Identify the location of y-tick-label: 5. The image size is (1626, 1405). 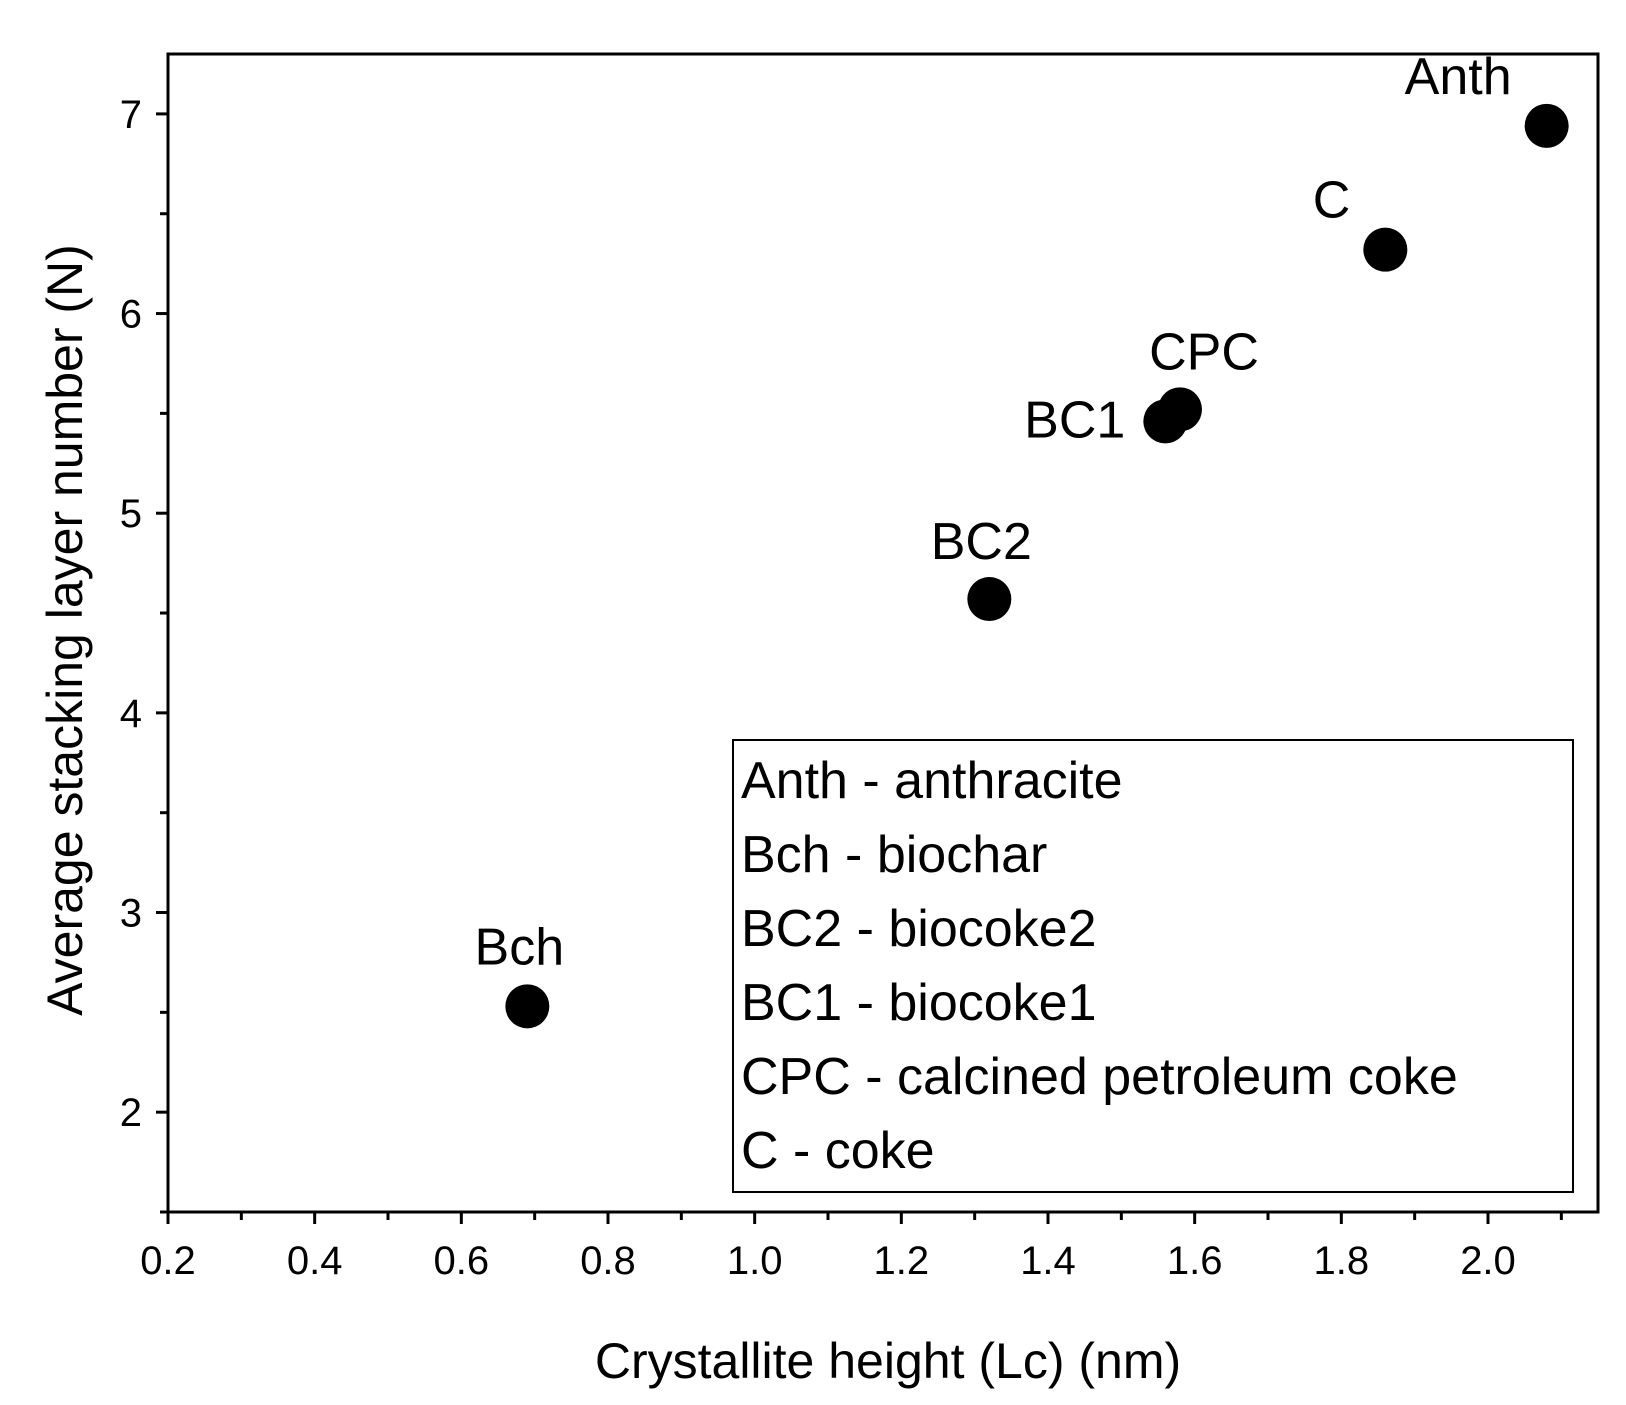
(131, 514).